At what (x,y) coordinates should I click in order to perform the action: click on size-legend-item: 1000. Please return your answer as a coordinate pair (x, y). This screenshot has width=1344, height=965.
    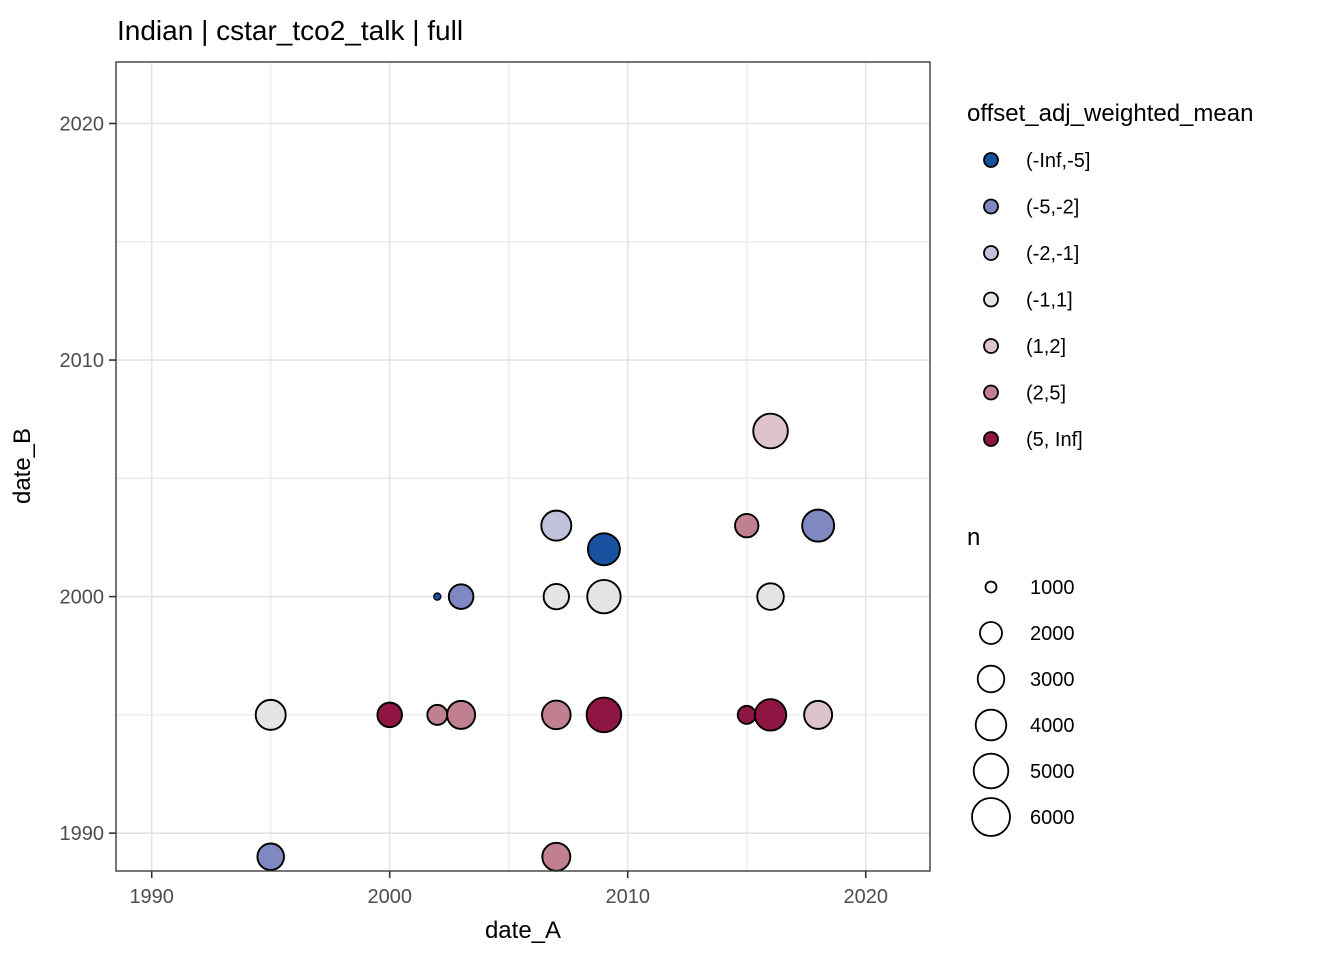
    Looking at the image, I should click on (1029, 588).